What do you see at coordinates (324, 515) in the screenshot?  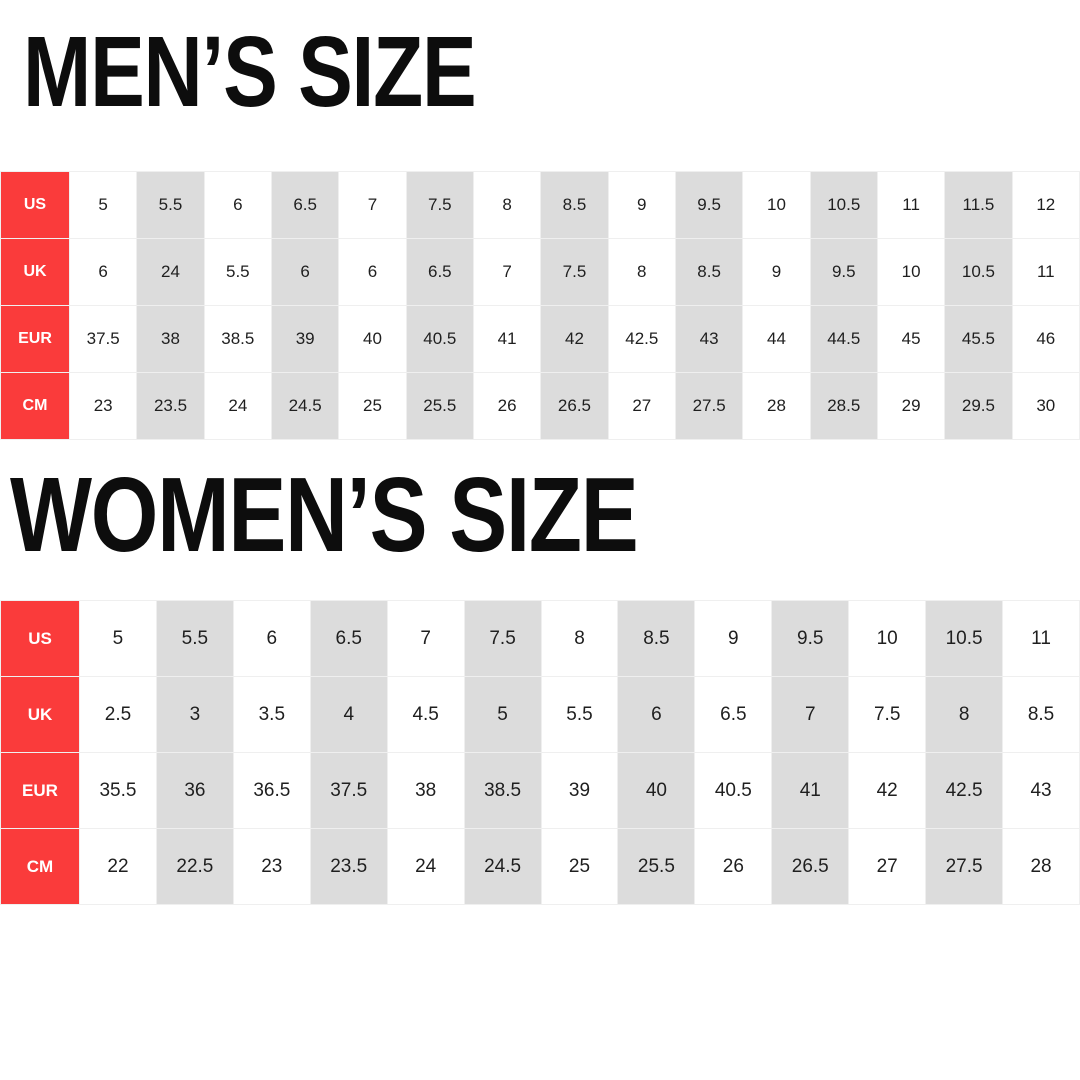 I see `womens-size-title: WOMEN’S SIZE` at bounding box center [324, 515].